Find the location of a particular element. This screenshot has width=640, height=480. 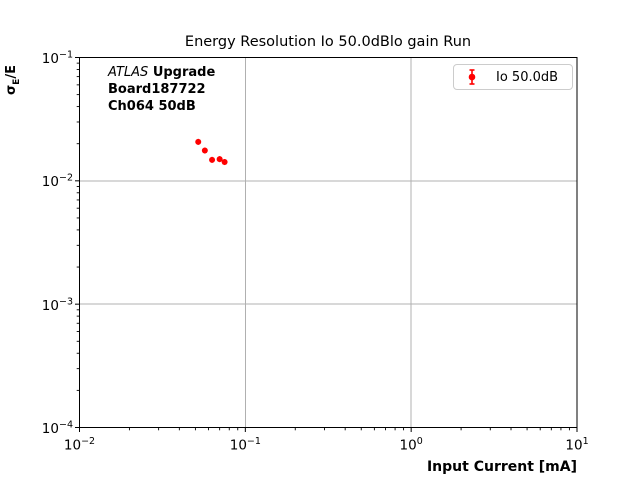

y-tick-label: 10⁻⁴ is located at coordinates (57, 428).